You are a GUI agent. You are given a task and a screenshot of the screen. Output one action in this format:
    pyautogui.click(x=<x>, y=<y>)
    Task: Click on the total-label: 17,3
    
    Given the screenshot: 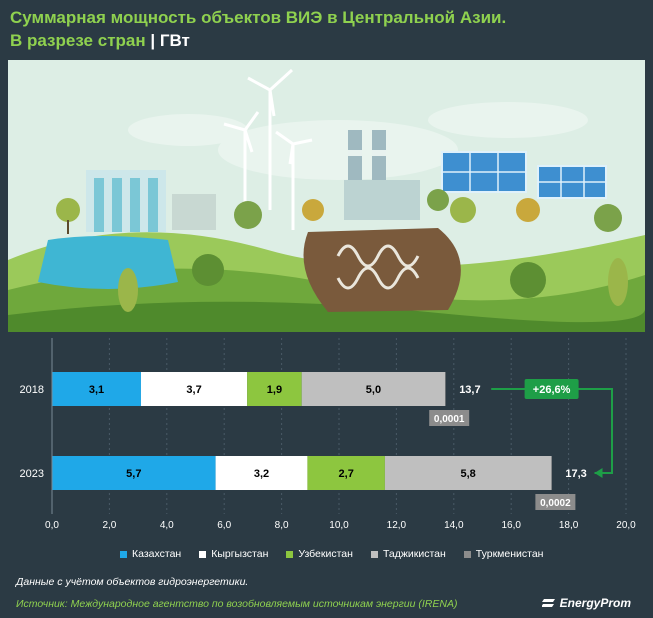 What is the action you would take?
    pyautogui.click(x=575, y=474)
    